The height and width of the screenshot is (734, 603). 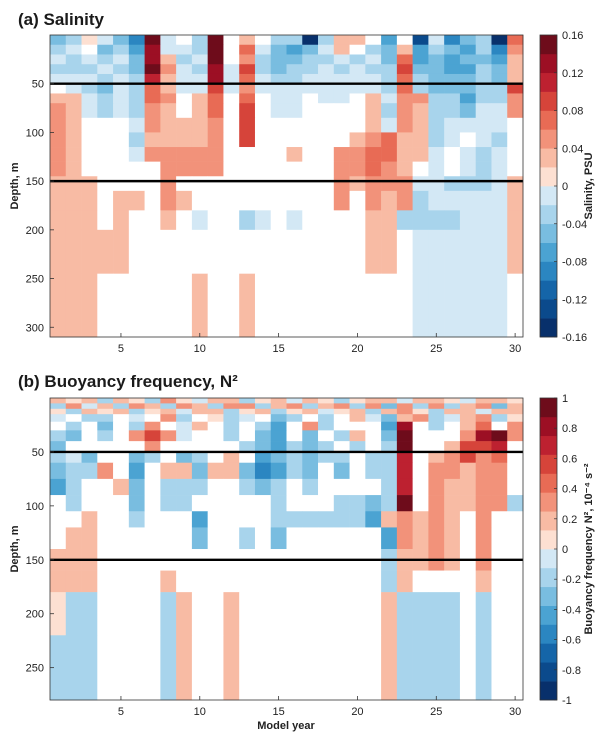 I want to click on y-tick-label: 100, so click(x=35, y=507).